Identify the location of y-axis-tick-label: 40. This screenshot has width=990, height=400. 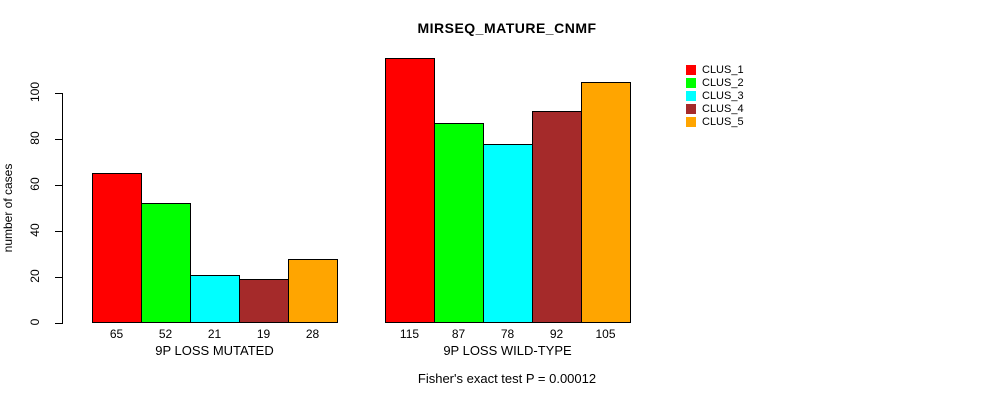
(35, 230).